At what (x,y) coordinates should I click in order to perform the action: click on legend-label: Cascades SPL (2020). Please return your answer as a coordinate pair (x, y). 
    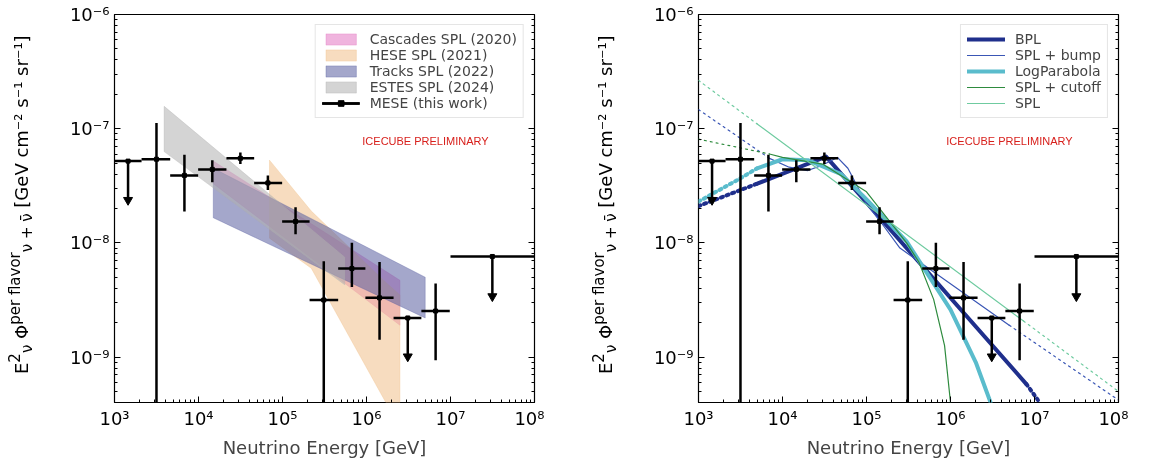
    Looking at the image, I should click on (443, 39).